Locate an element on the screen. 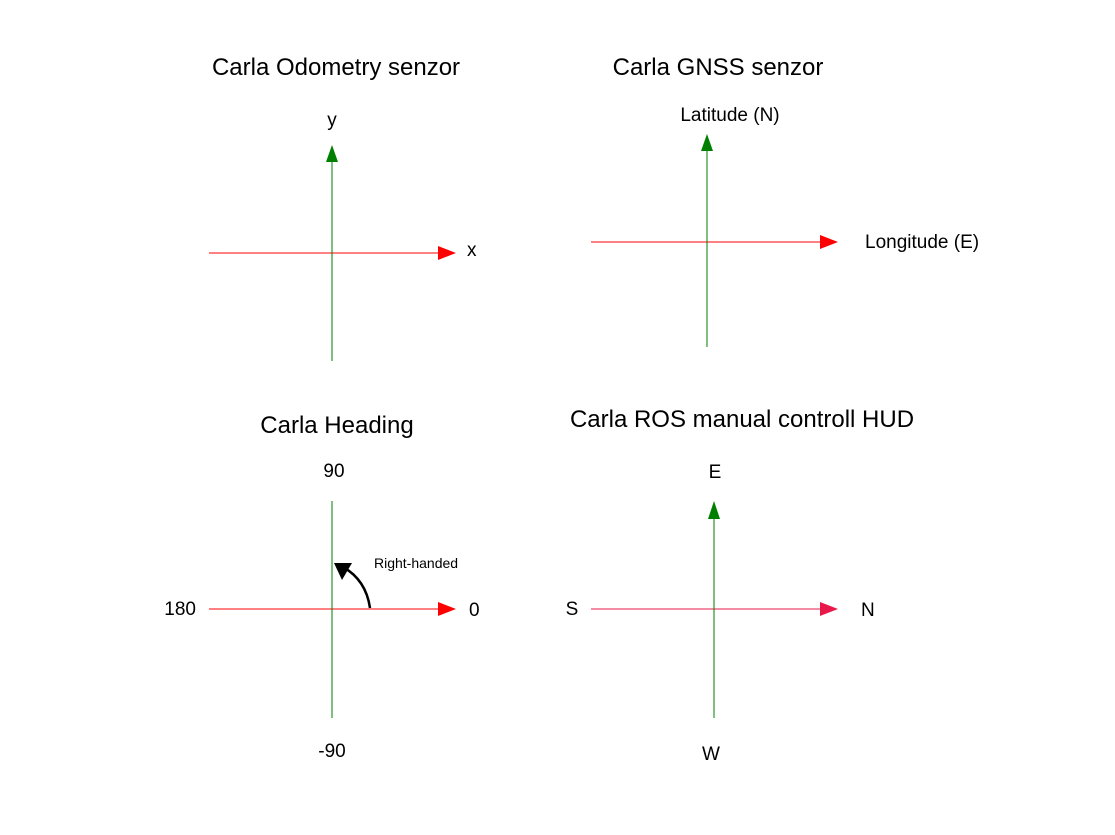  rotation-arrow-icon is located at coordinates (343, 571).